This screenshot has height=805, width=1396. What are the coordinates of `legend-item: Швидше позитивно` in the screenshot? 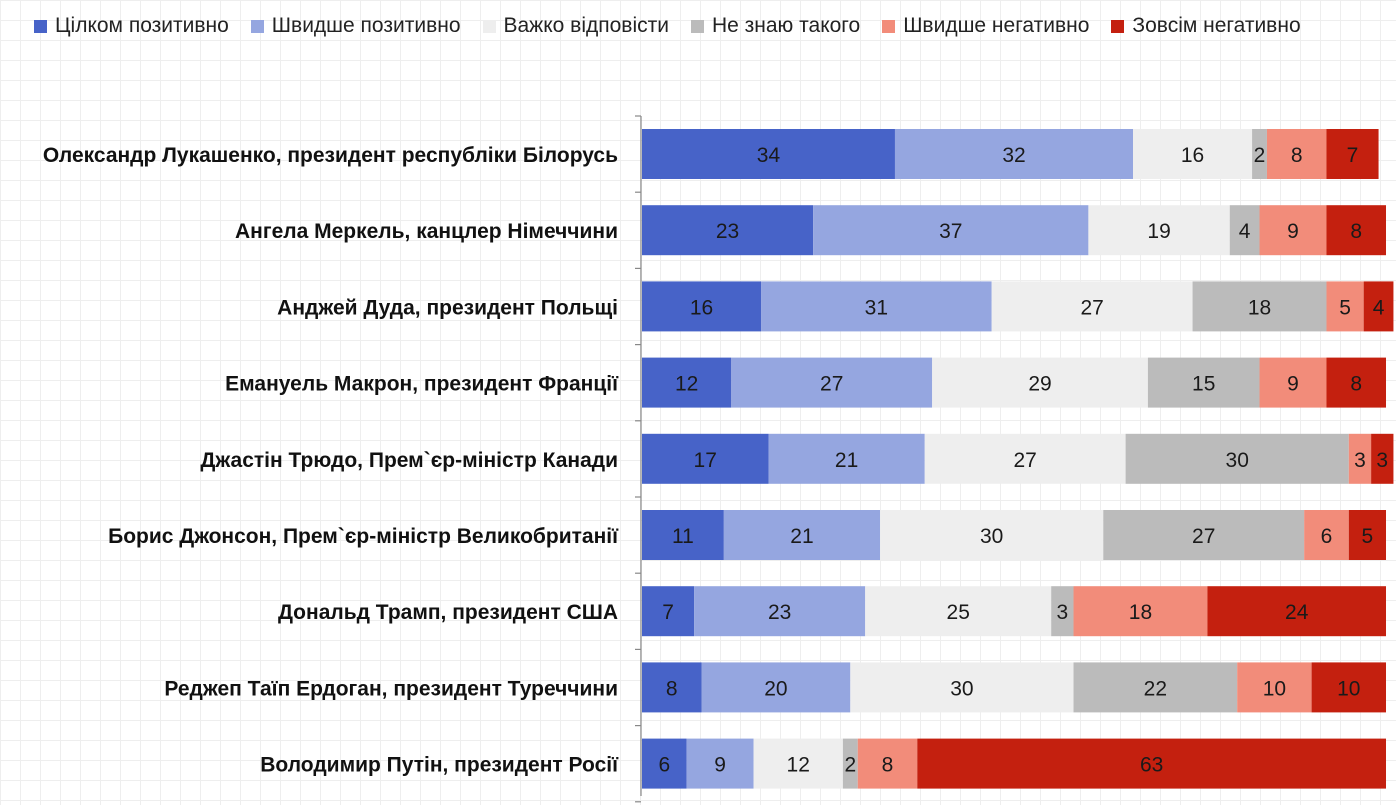 It's located at (355, 26).